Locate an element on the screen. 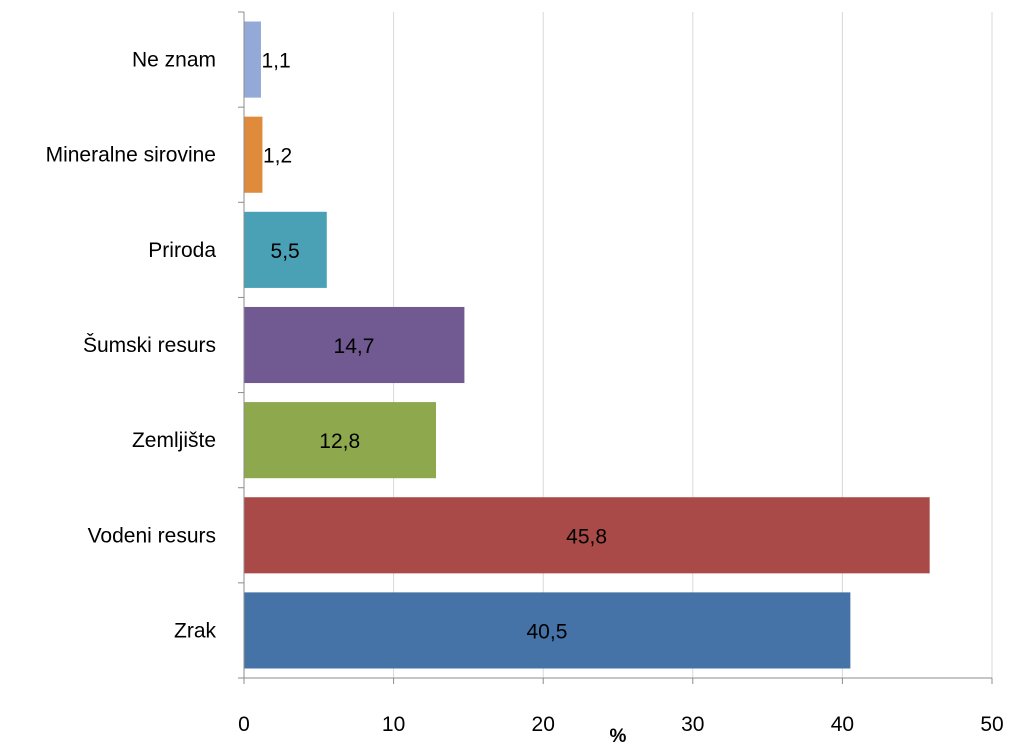 Image resolution: width=1010 pixels, height=750 pixels. bar-vodeni-resurs is located at coordinates (587, 535).